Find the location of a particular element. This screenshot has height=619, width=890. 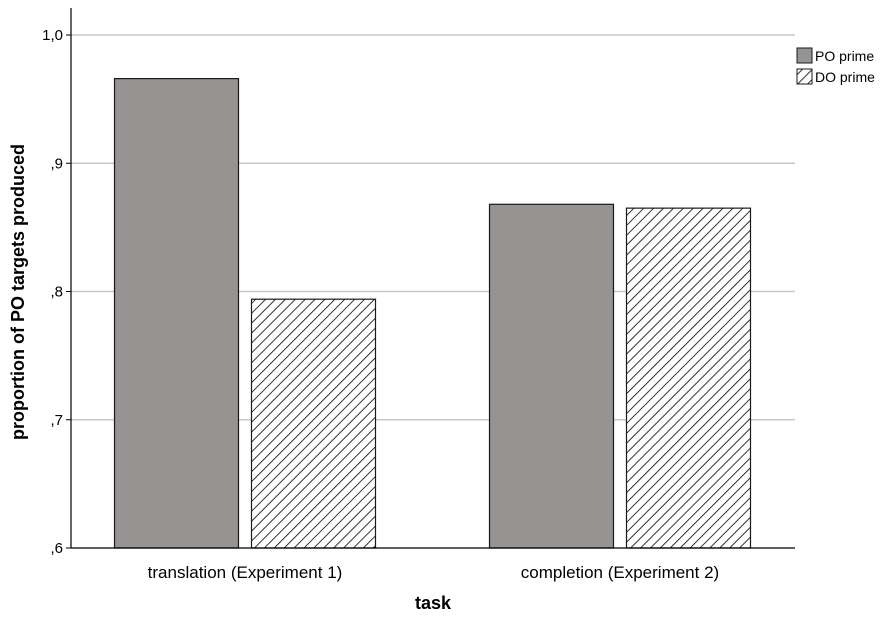

legend-label: PO prime is located at coordinates (844, 56).